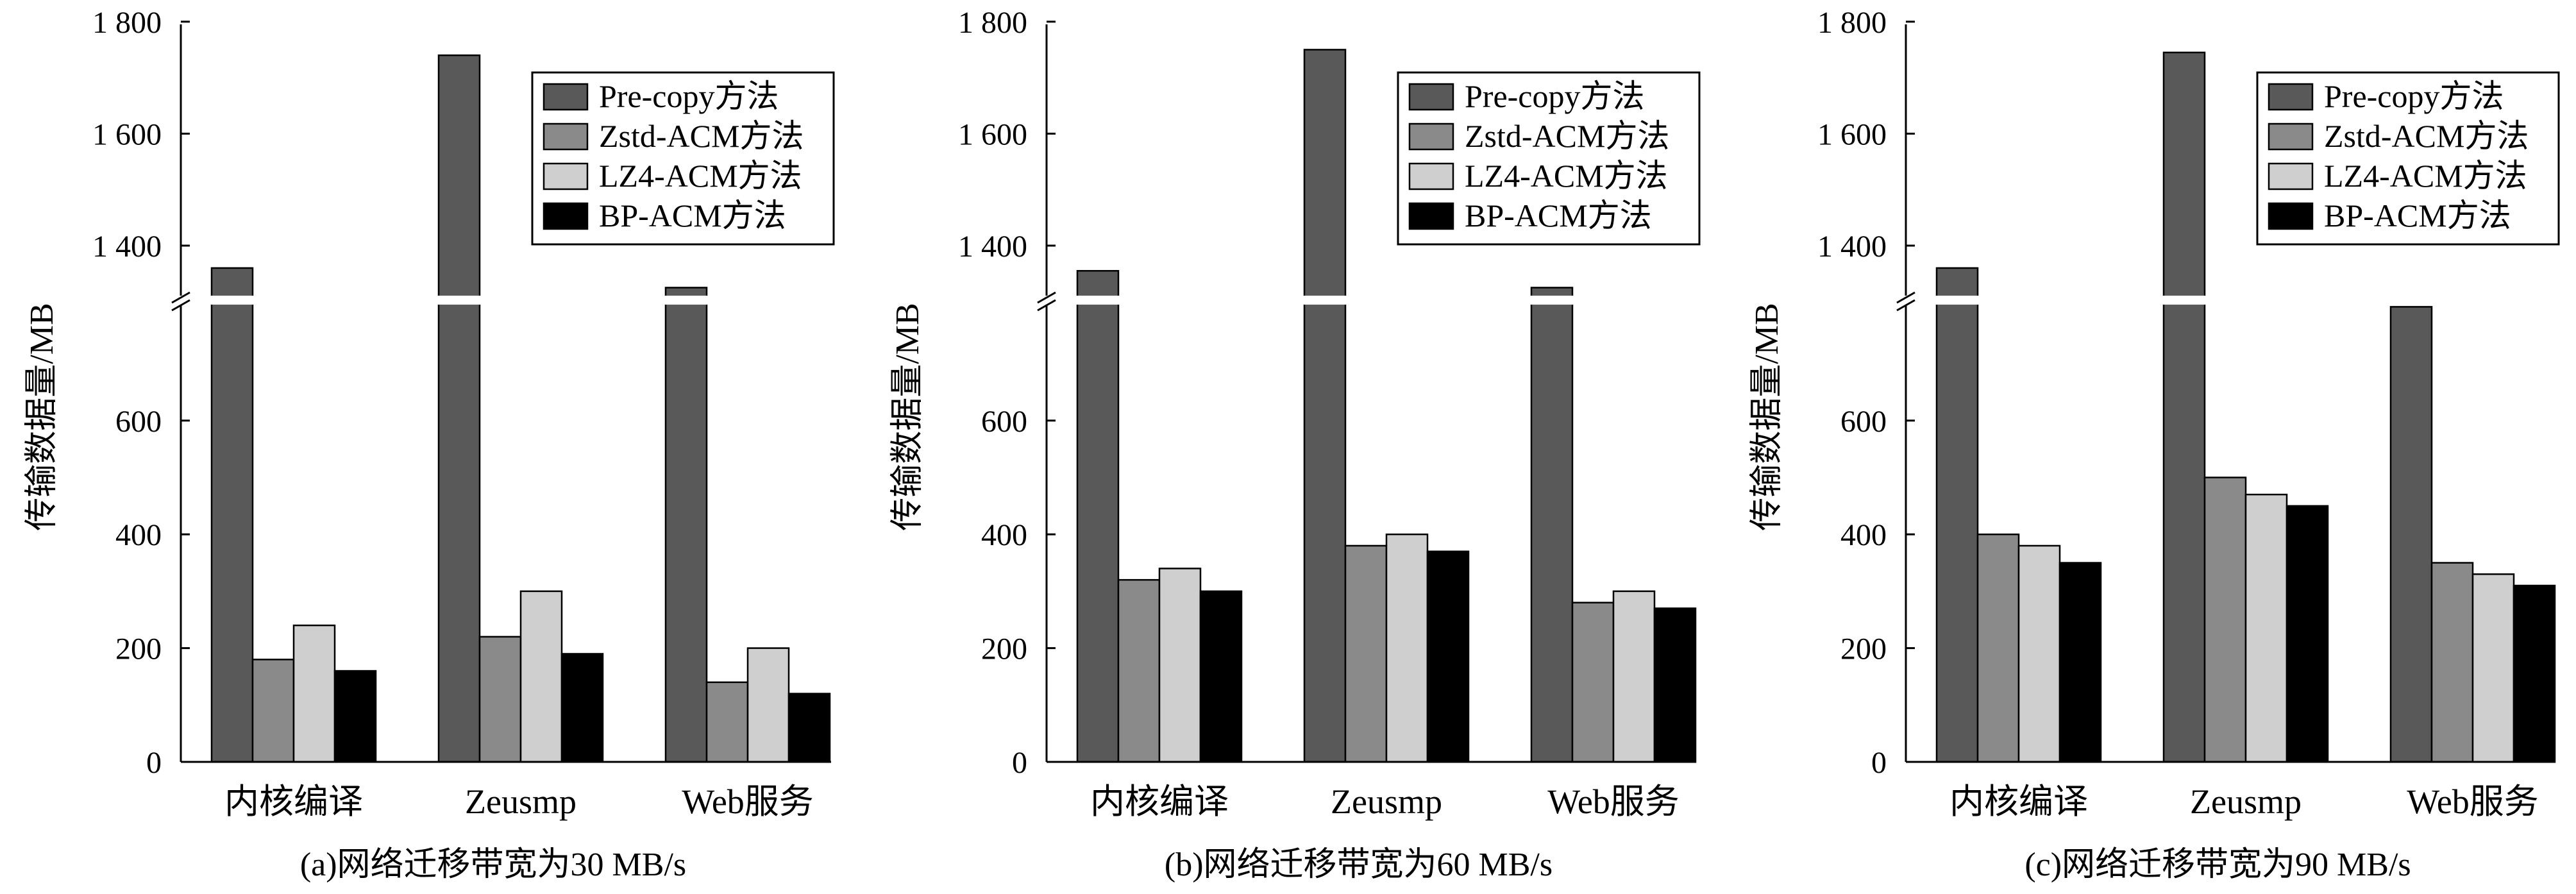  What do you see at coordinates (493, 865) in the screenshot?
I see `chart-title: (a)网络迁移带宽为30 MB/s` at bounding box center [493, 865].